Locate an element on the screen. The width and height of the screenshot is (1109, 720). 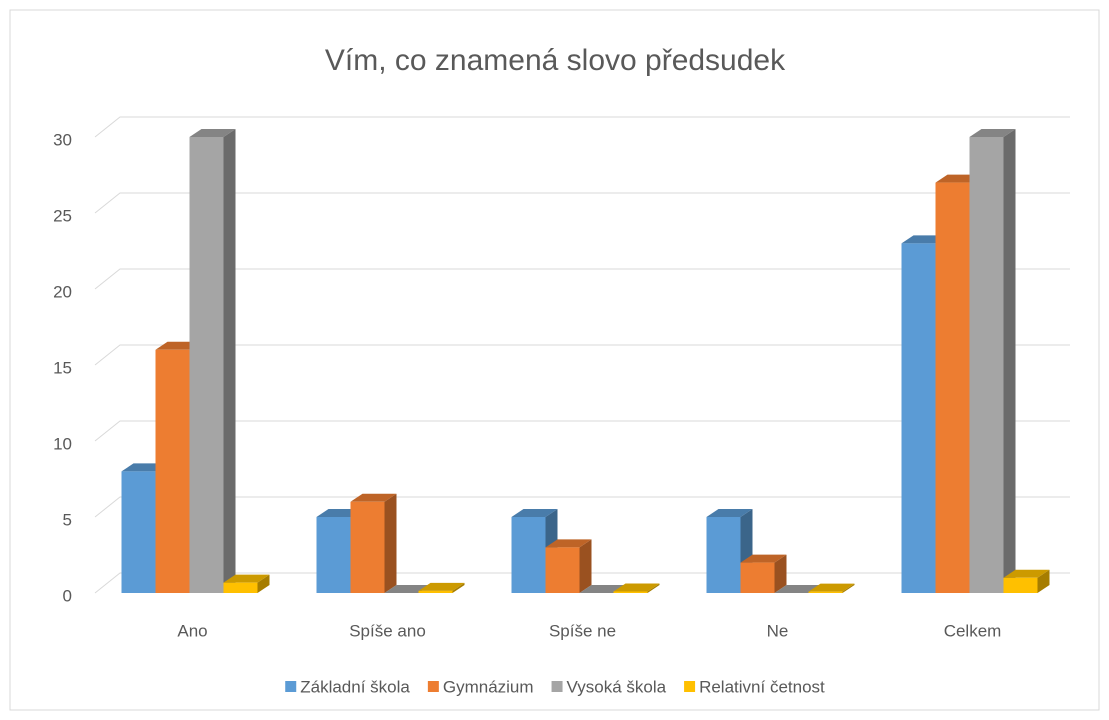
y-tick-label: 30 is located at coordinates (62, 139).